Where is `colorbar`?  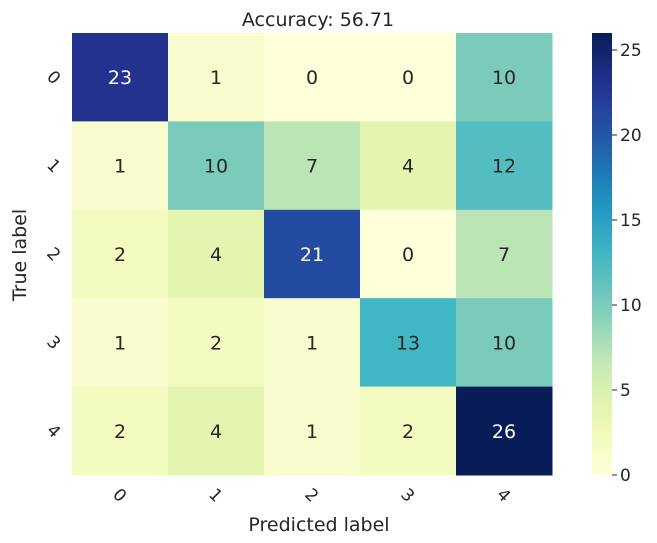 colorbar is located at coordinates (602, 254).